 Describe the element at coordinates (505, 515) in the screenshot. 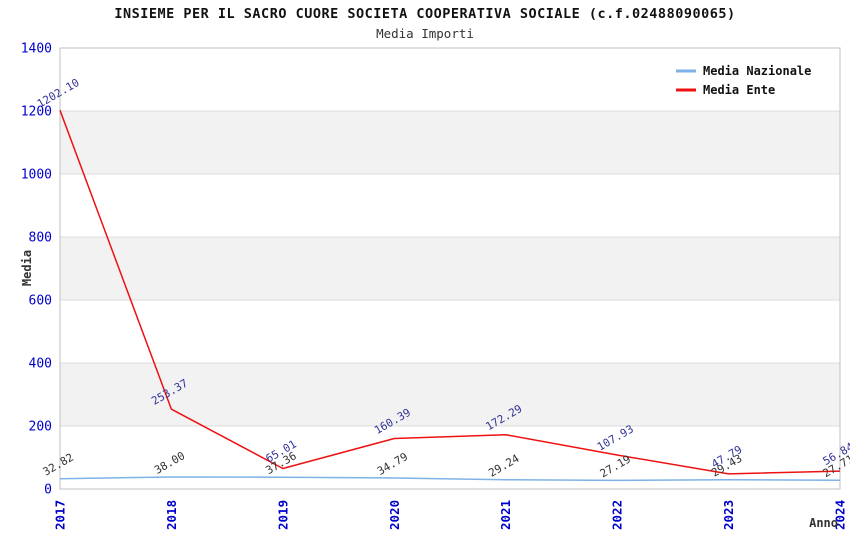

I see `x-tick-label: 2021` at that location.